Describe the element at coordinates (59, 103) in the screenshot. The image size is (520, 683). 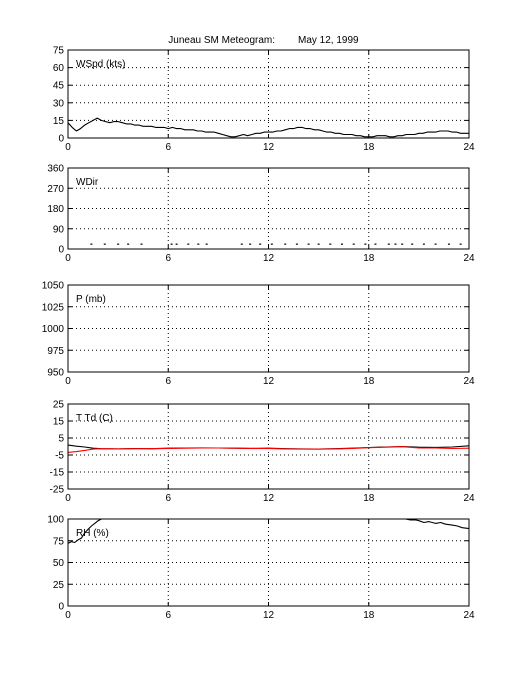
I see `wind-speed-y-tick-label: 30` at that location.